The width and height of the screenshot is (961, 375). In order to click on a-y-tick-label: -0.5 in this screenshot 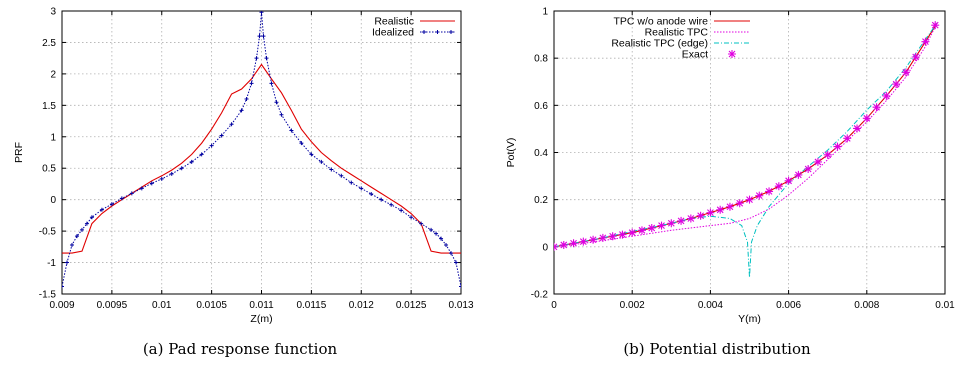, I will do `click(48, 232)`.